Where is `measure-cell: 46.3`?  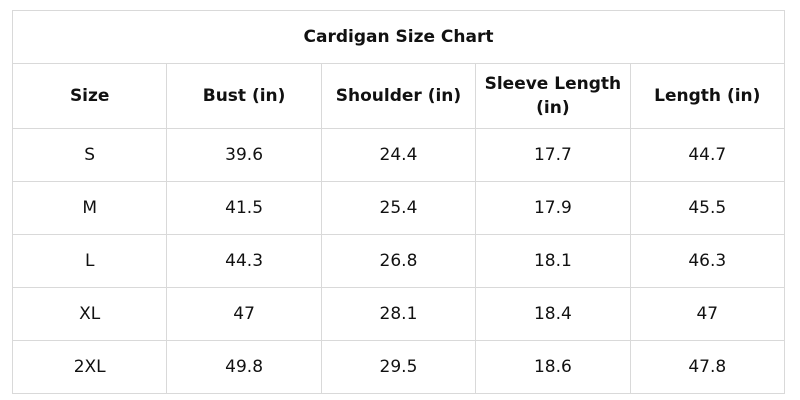
measure-cell: 46.3 is located at coordinates (707, 261).